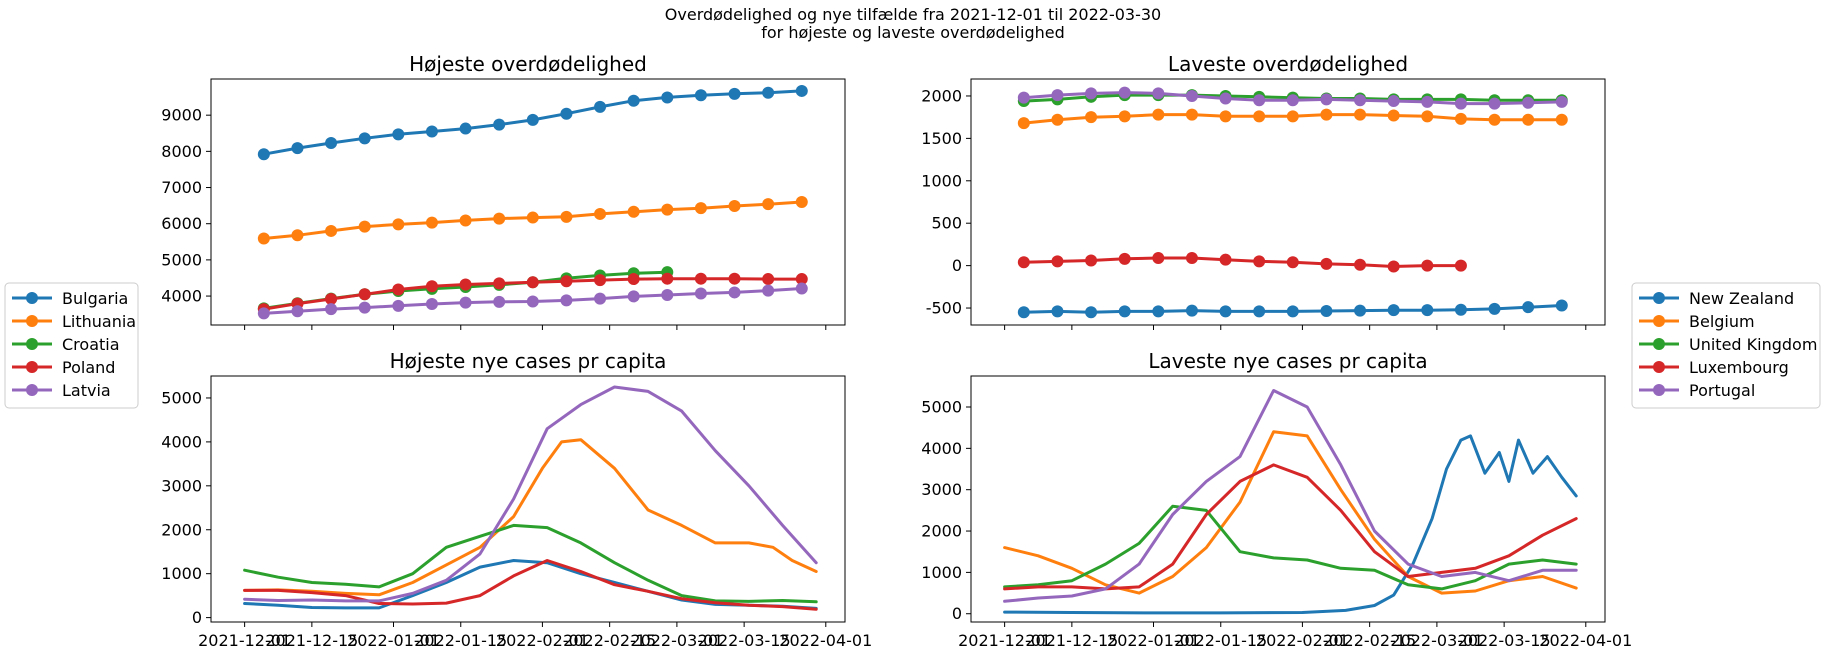 Image resolution: width=1826 pixels, height=651 pixels. I want to click on y-tick-label: 3000, so click(181, 485).